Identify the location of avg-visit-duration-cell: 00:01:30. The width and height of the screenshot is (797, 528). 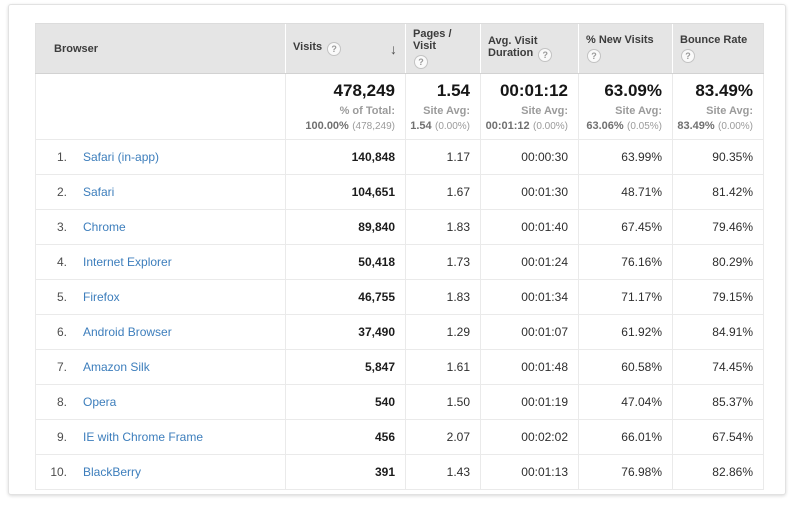
(529, 192).